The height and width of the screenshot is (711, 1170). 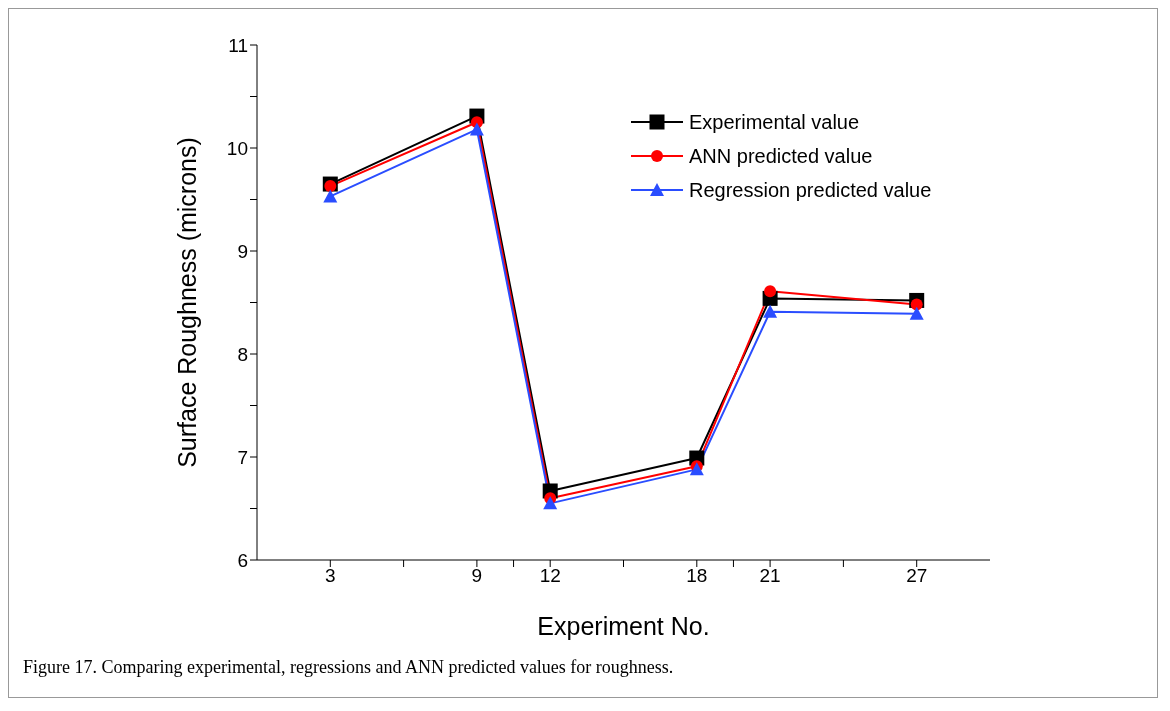 What do you see at coordinates (781, 156) in the screenshot?
I see `legend-label: ANN predicted value` at bounding box center [781, 156].